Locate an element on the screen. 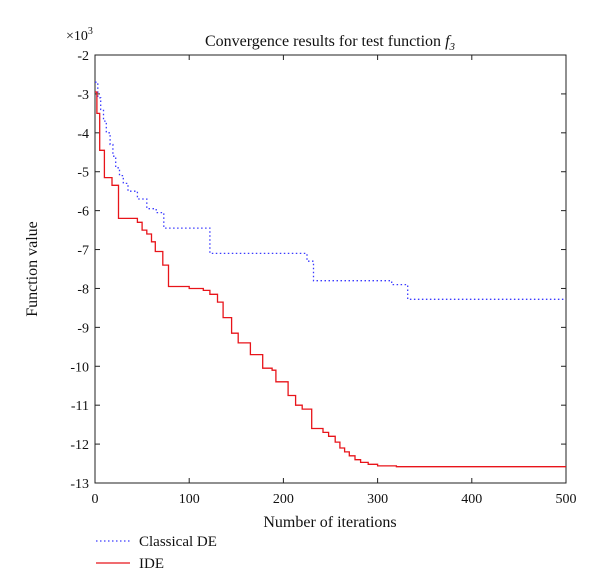 This screenshot has height=569, width=600. y-tick-label: -11 is located at coordinates (80, 406).